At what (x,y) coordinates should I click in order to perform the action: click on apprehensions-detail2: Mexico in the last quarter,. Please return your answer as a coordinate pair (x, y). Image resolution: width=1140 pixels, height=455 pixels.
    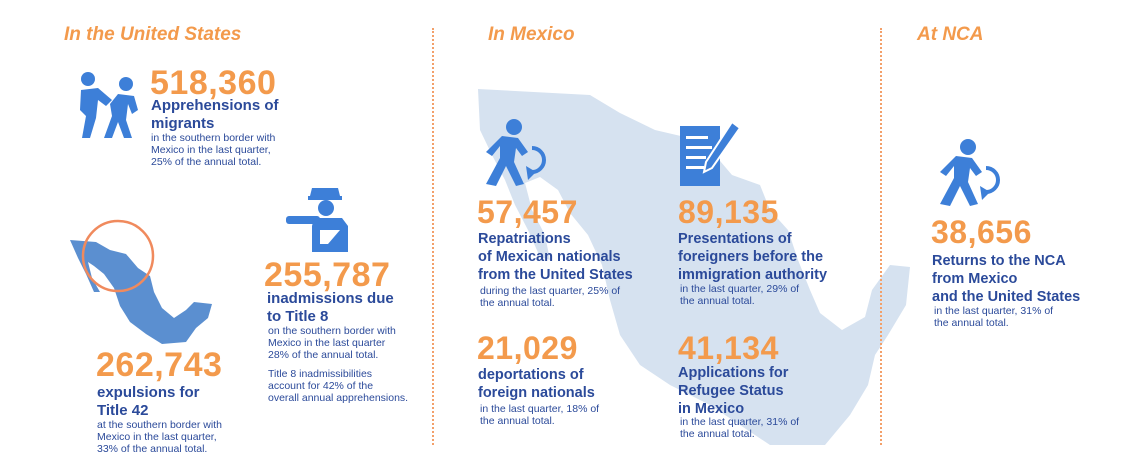
    Looking at the image, I should click on (211, 150).